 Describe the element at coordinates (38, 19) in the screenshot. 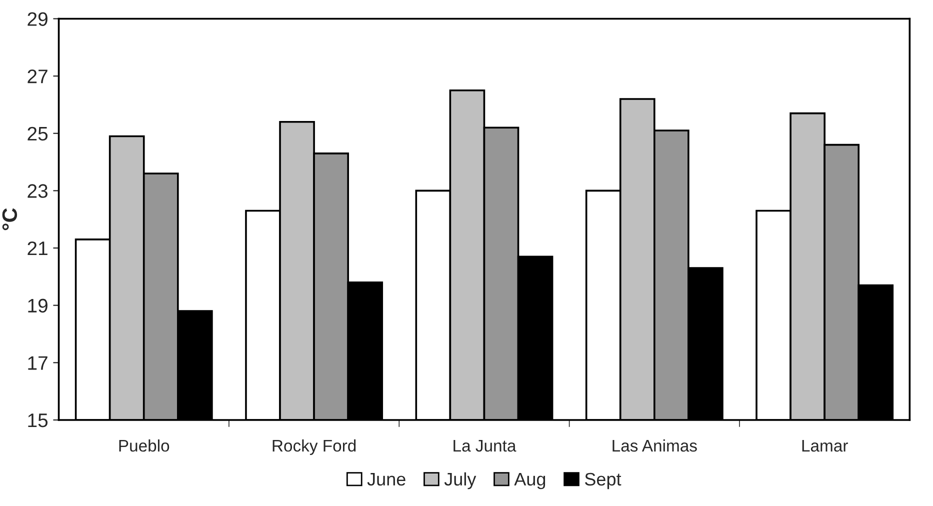

I see `y-tick-label: 29` at that location.